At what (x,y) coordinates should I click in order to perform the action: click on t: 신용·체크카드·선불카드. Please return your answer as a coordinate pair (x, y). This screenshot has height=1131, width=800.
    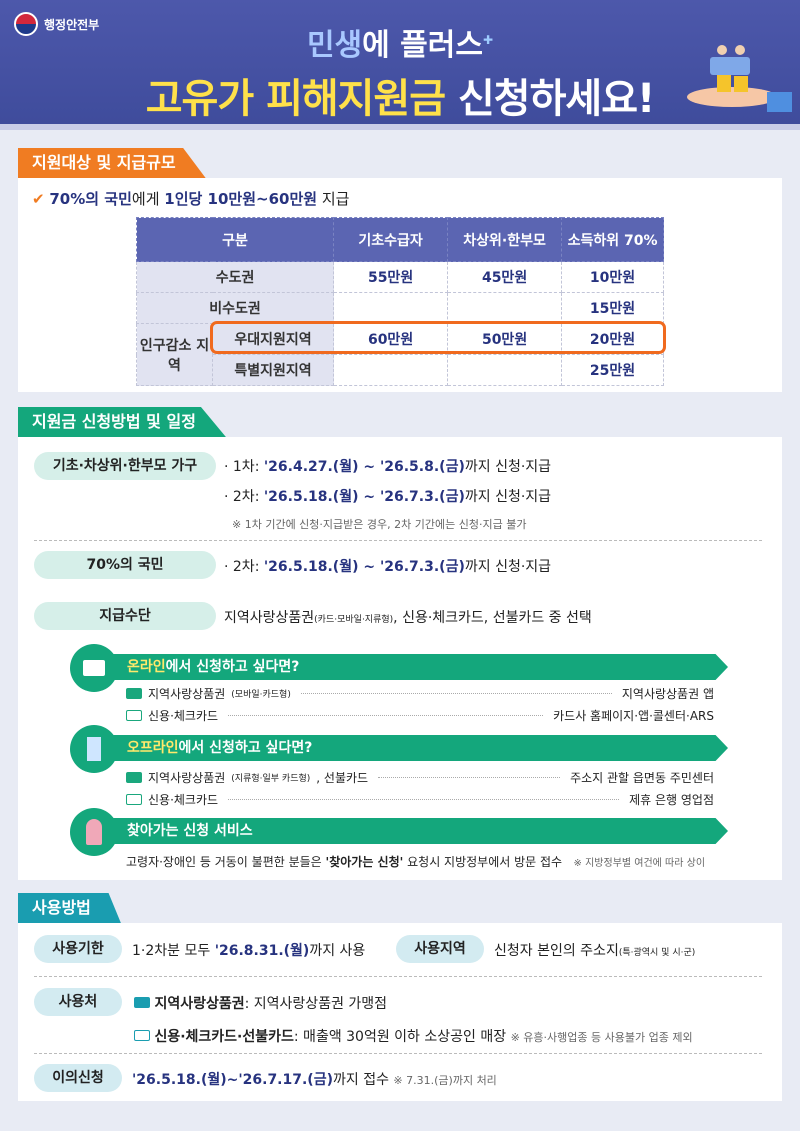
    Looking at the image, I should click on (224, 1037).